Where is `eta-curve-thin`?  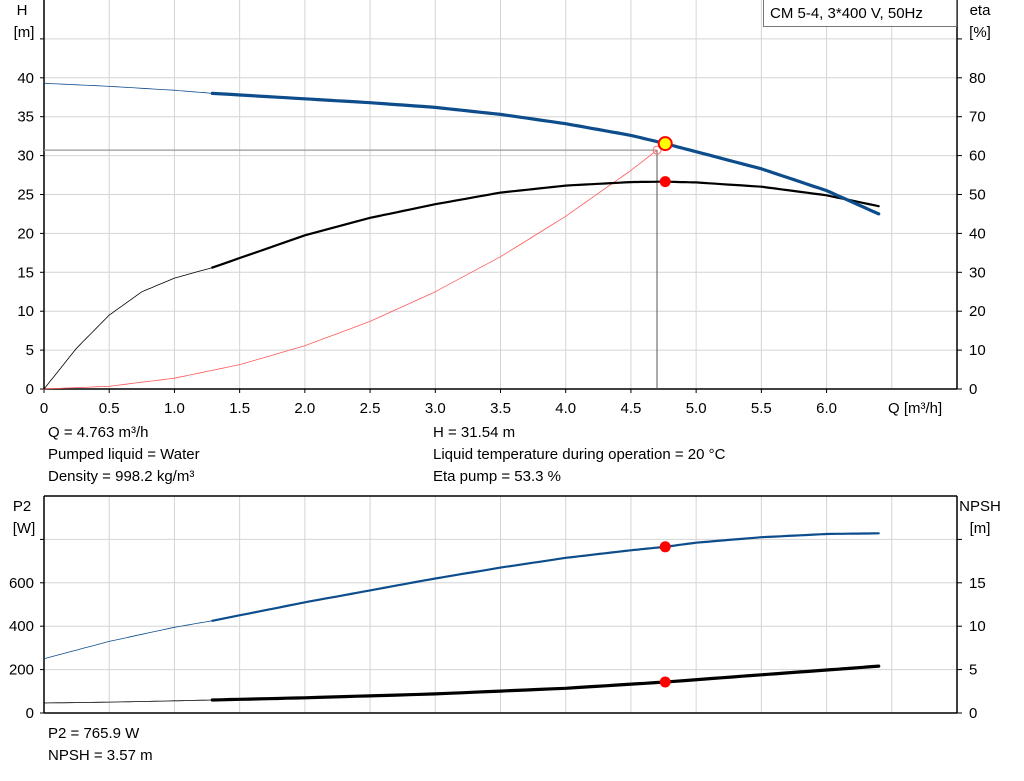
eta-curve-thin is located at coordinates (128, 328).